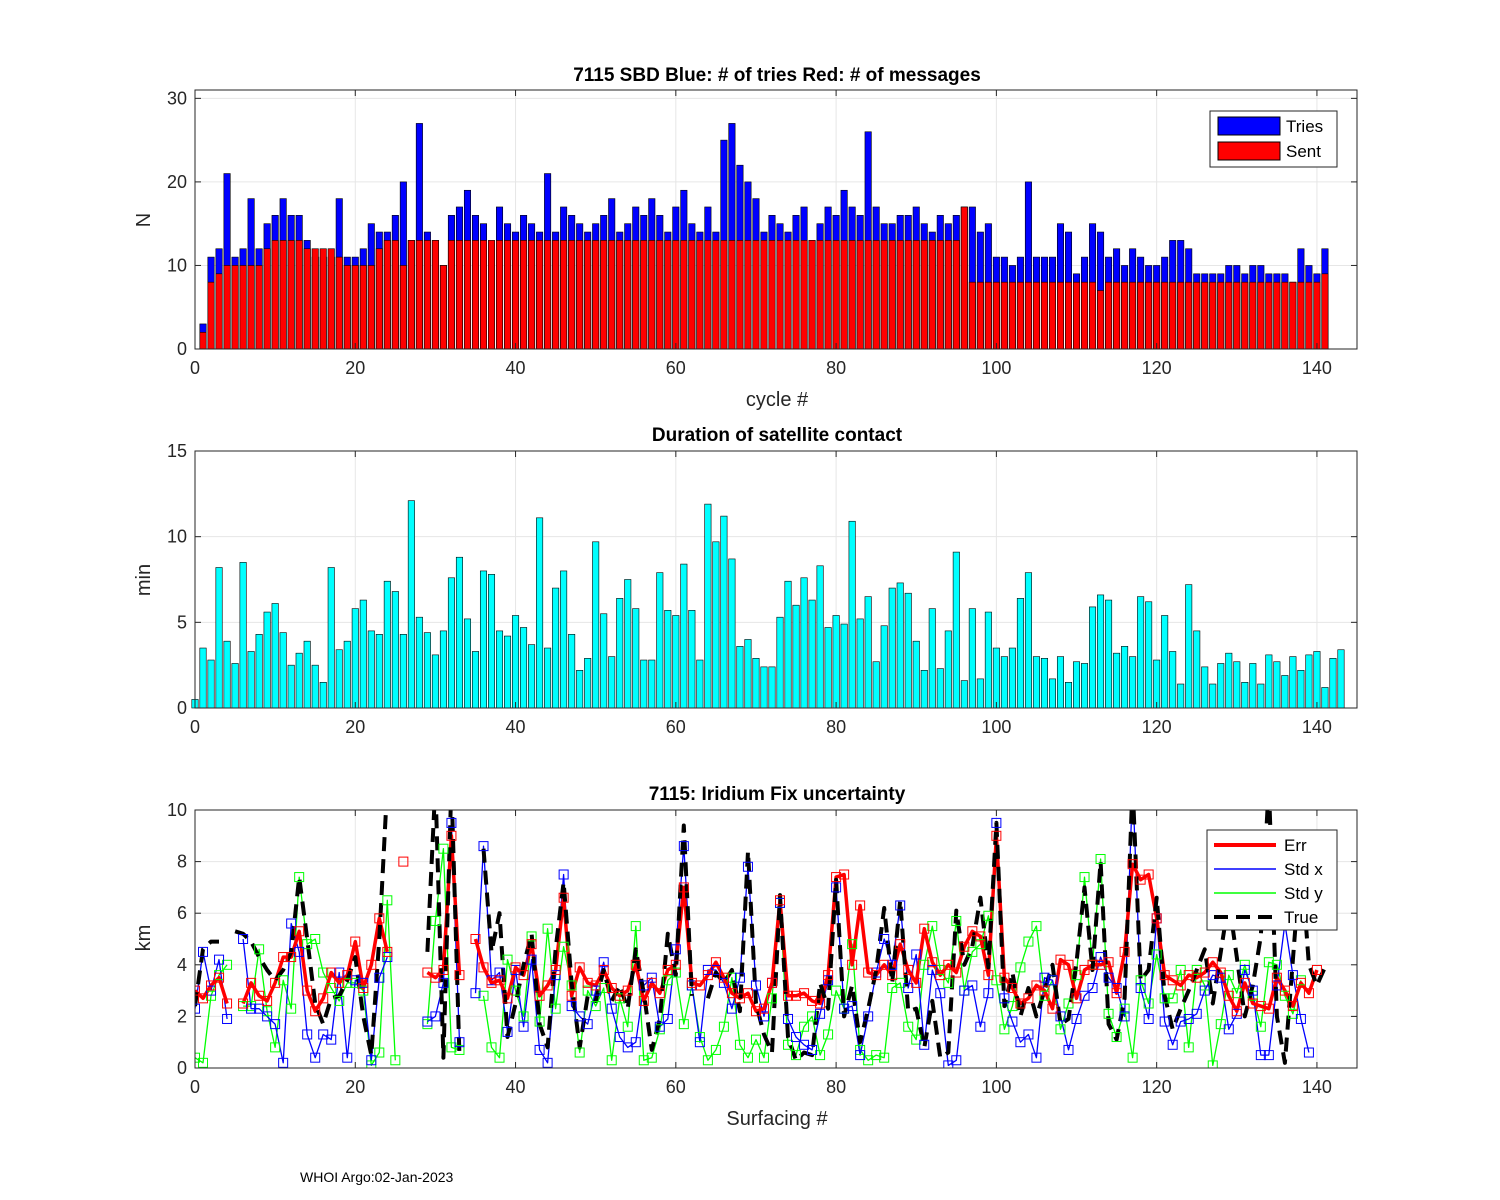 This screenshot has width=1500, height=1200. What do you see at coordinates (177, 451) in the screenshot?
I see `y-tick-label: 15` at bounding box center [177, 451].